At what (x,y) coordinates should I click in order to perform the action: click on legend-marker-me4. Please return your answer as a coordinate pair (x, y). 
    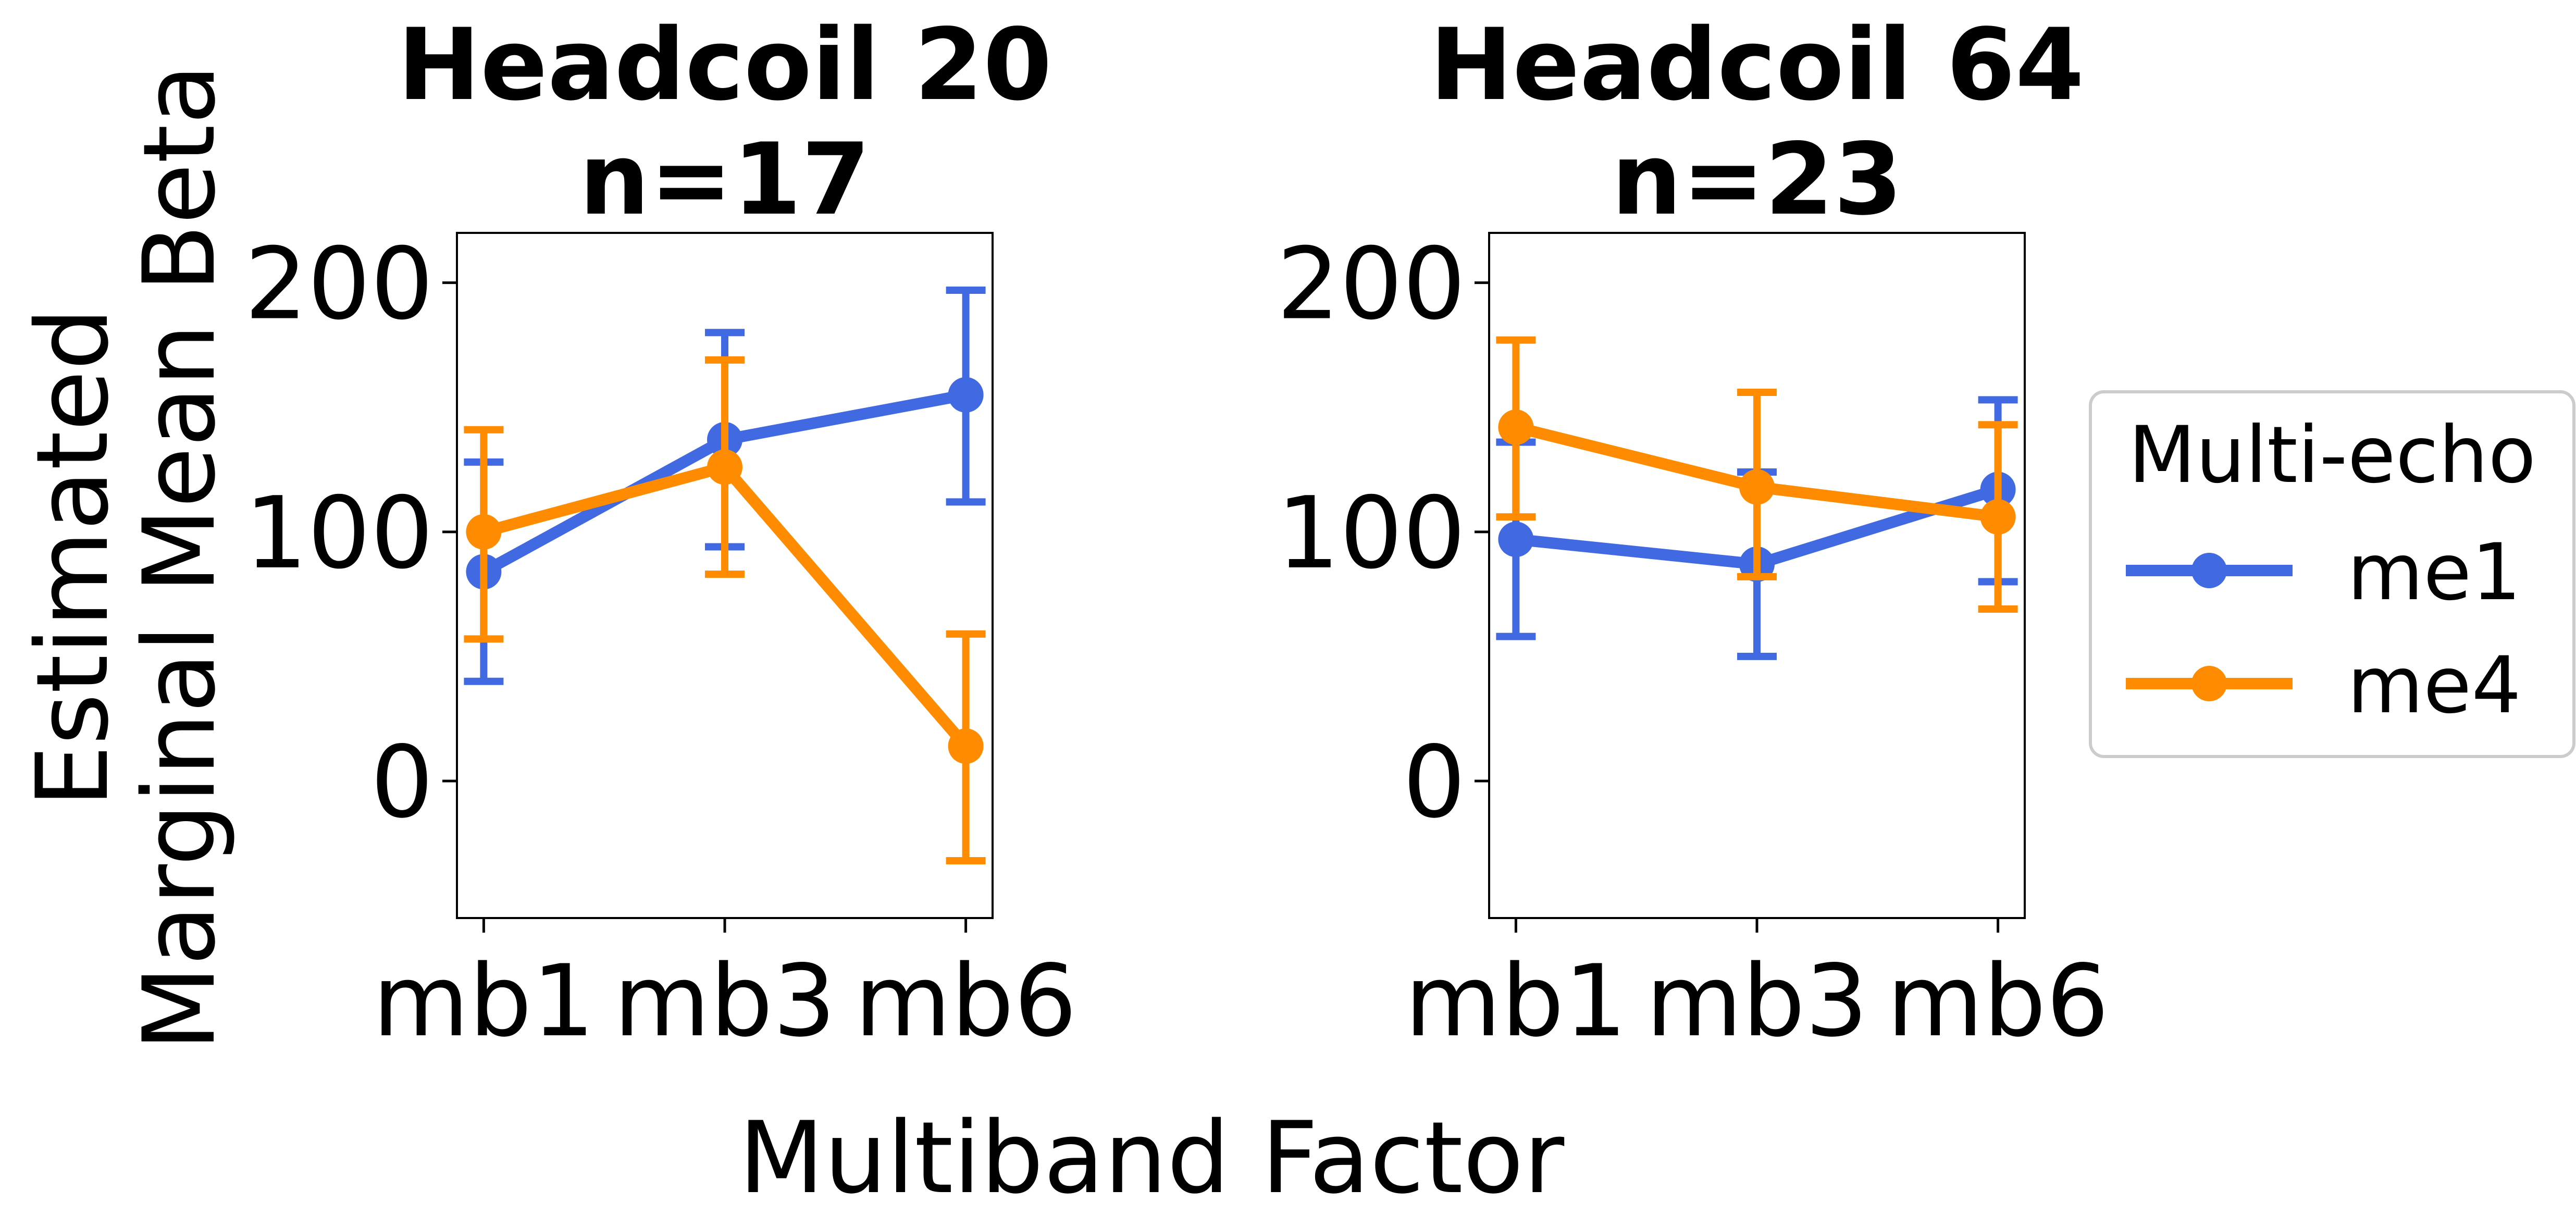
    Looking at the image, I should click on (2209, 683).